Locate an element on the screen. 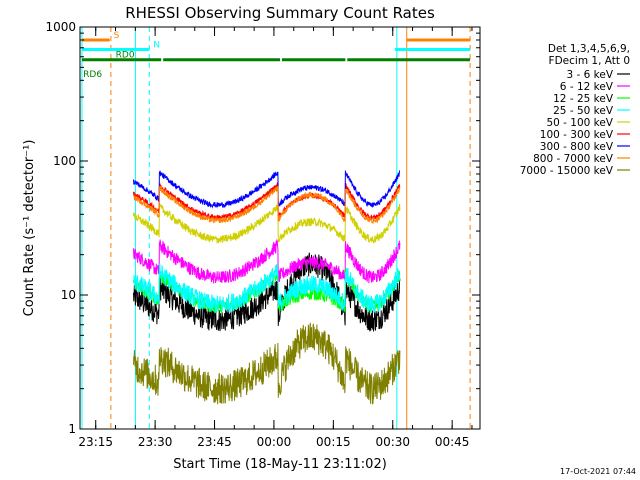  flag-label-rd6: RD6 is located at coordinates (92, 75).